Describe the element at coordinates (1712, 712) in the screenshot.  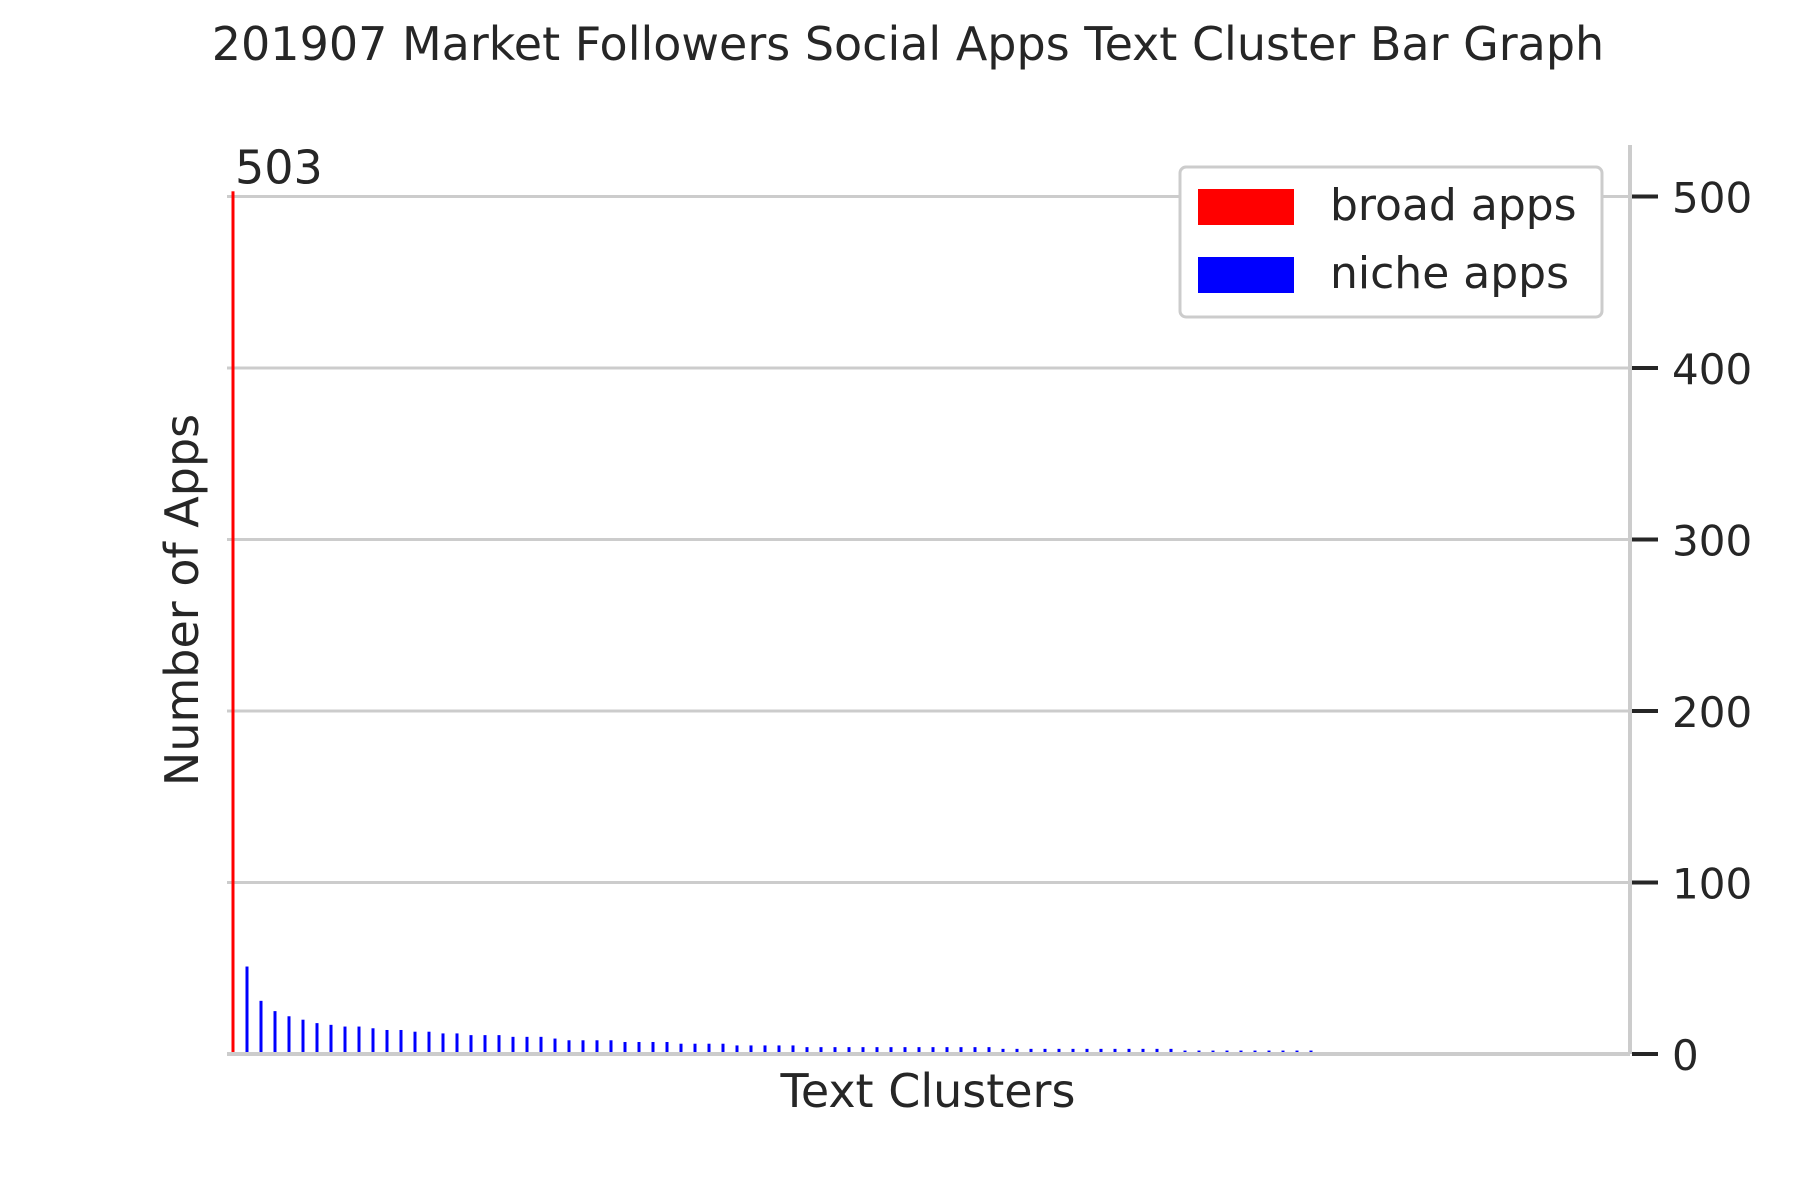
I see `y-tick-label-200: 200` at that location.